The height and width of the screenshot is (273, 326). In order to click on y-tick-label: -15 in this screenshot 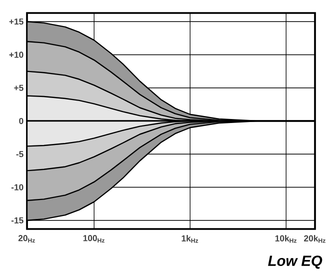, I will do `click(17, 220)`.